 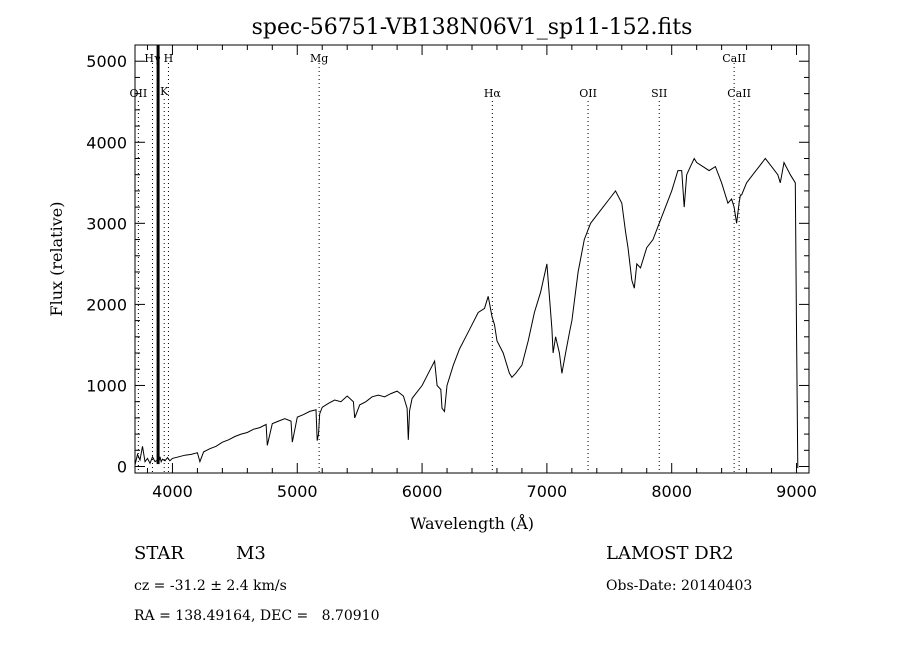 What do you see at coordinates (472, 523) in the screenshot?
I see `x-axis-label: Wavelength (Å)` at bounding box center [472, 523].